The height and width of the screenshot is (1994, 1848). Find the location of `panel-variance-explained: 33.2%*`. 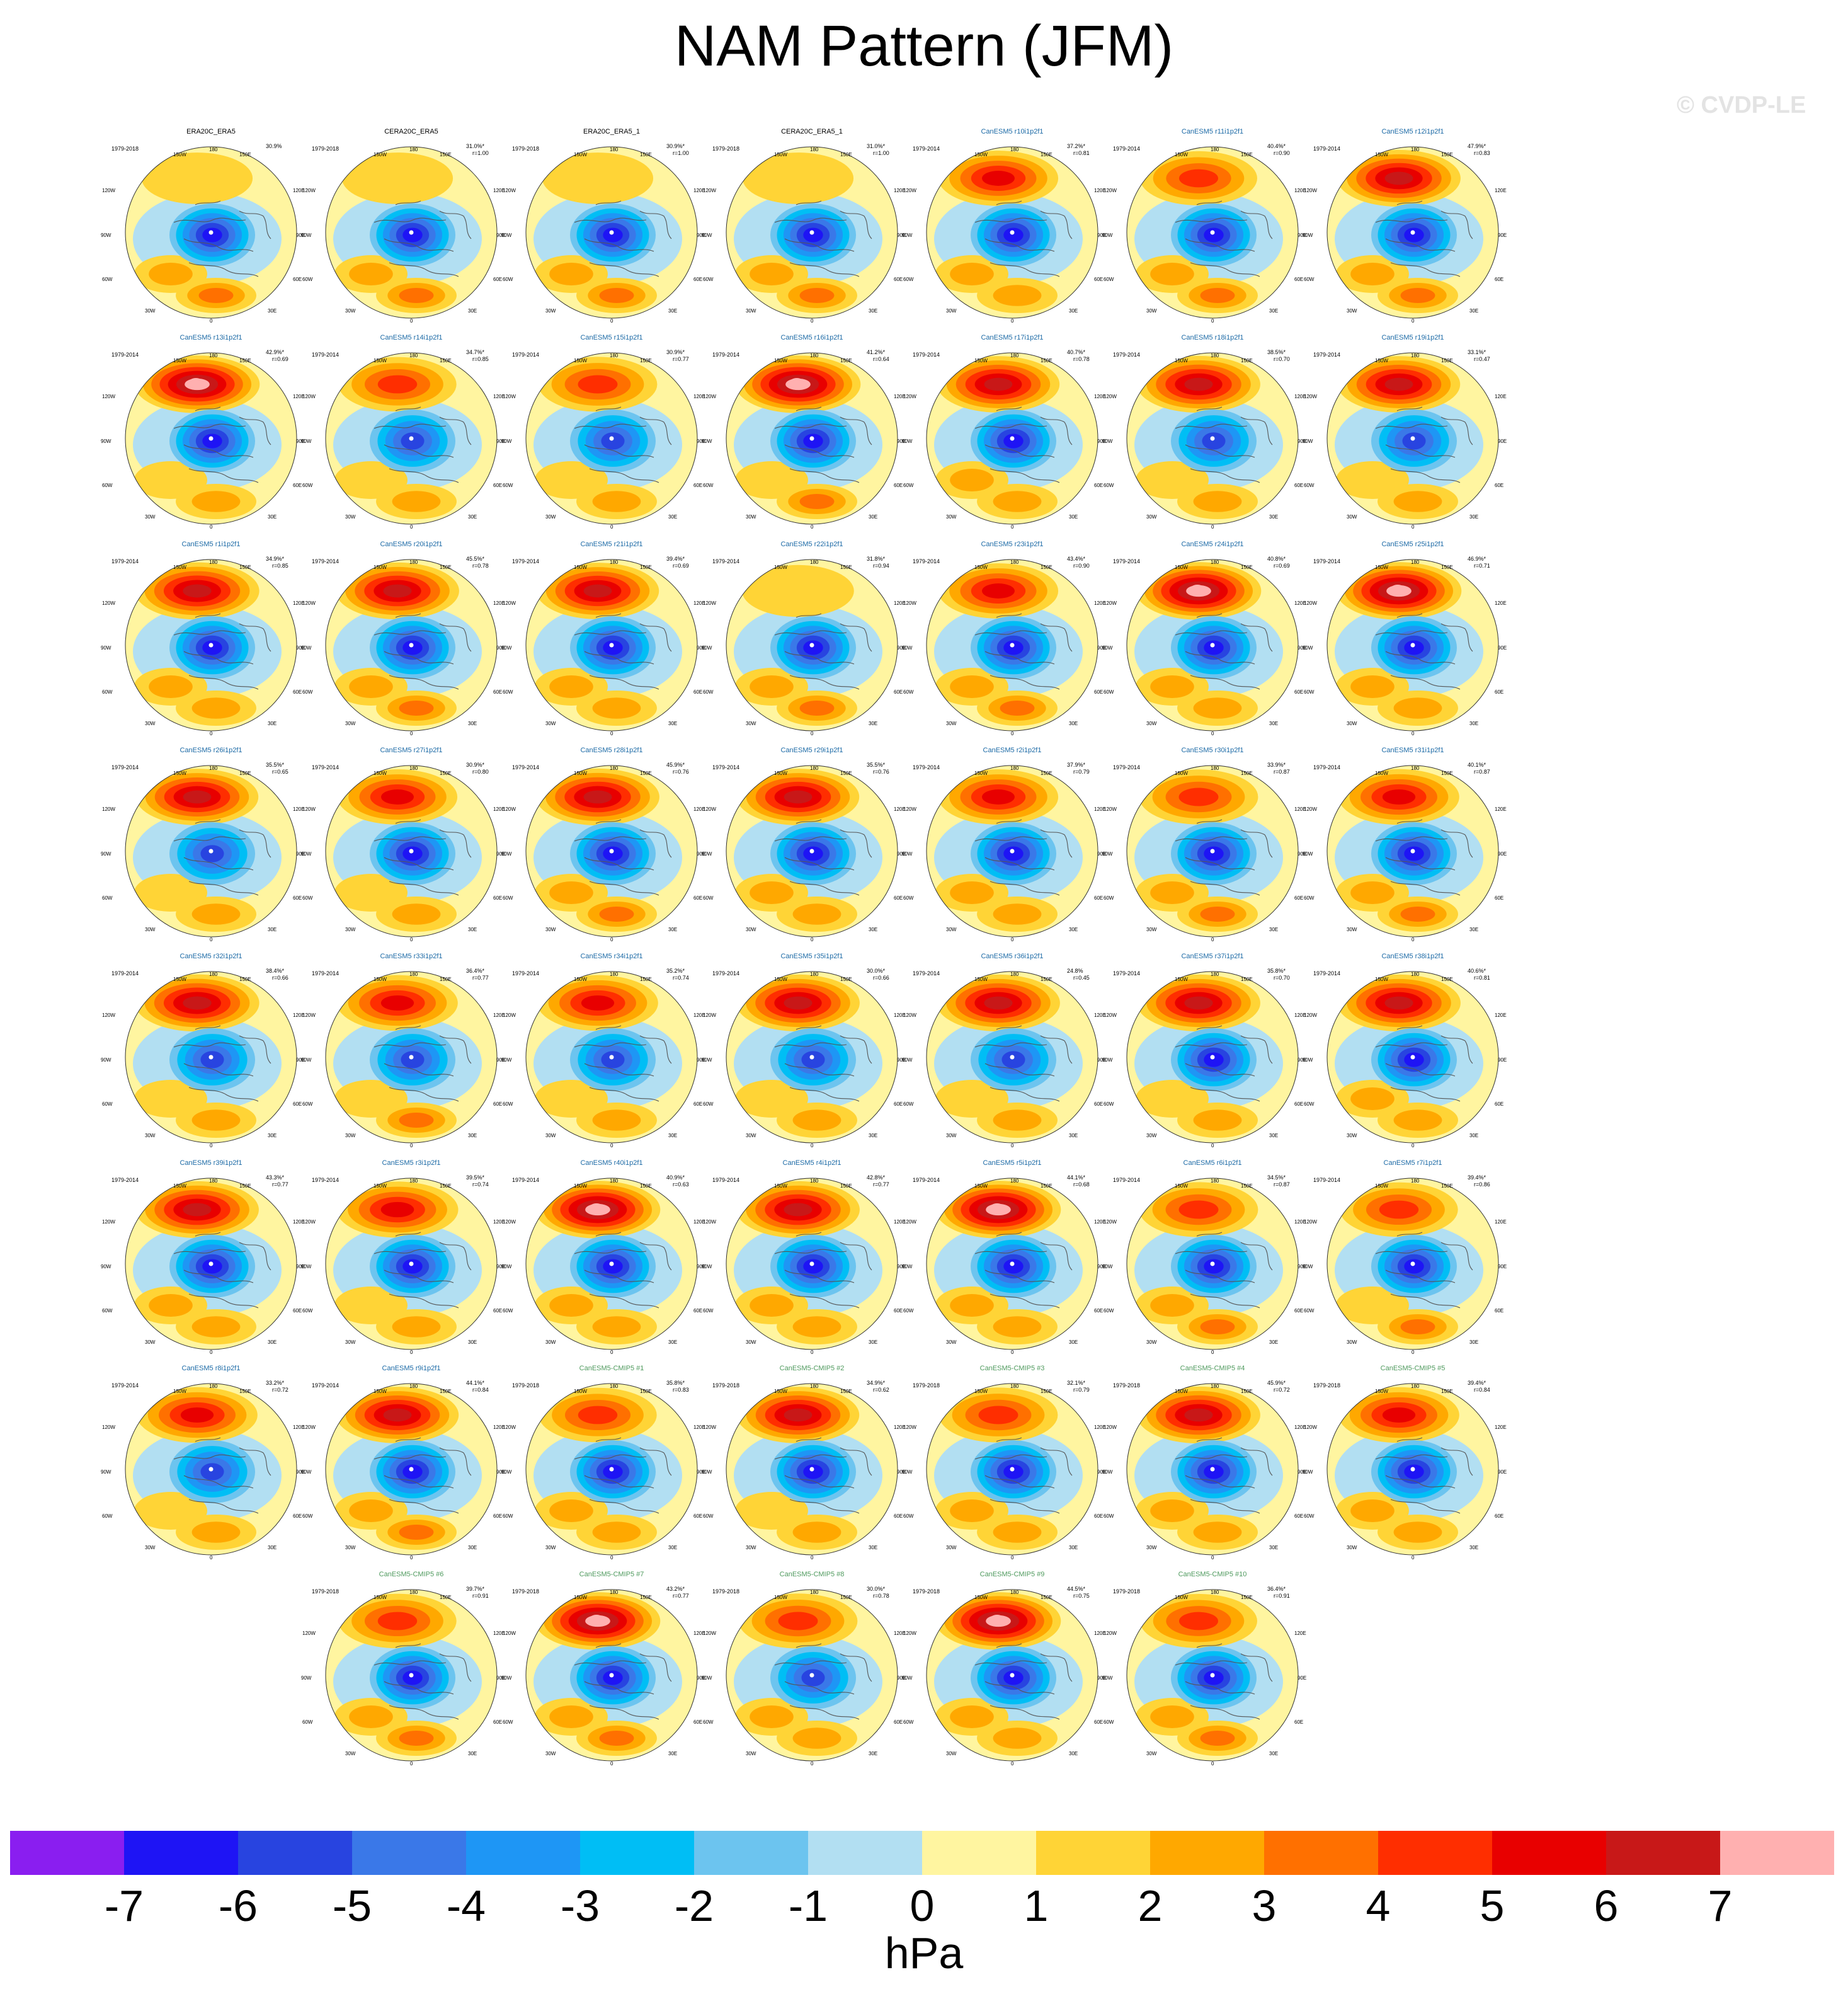

panel-variance-explained: 33.2%* is located at coordinates (275, 1383).